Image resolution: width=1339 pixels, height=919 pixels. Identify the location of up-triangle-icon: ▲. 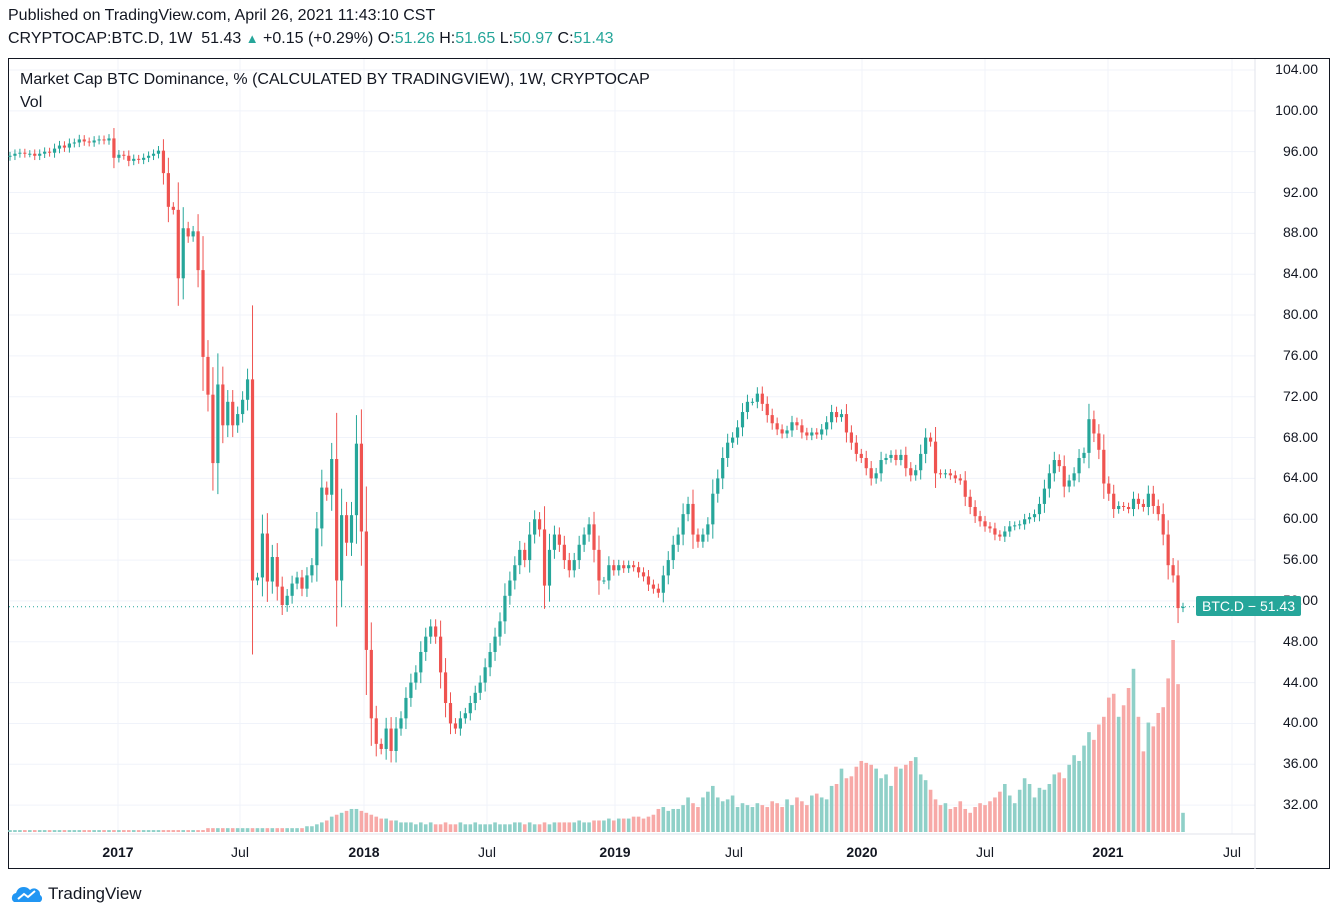
(252, 38).